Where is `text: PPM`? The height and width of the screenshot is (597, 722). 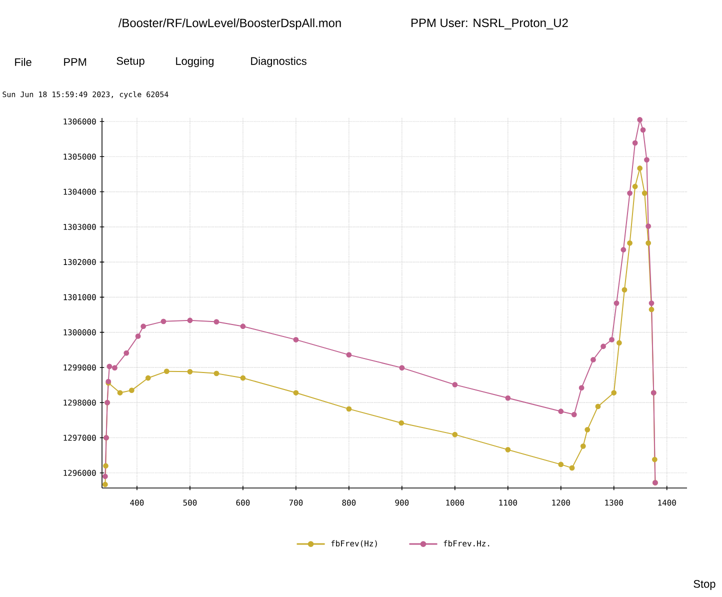
text: PPM is located at coordinates (75, 62).